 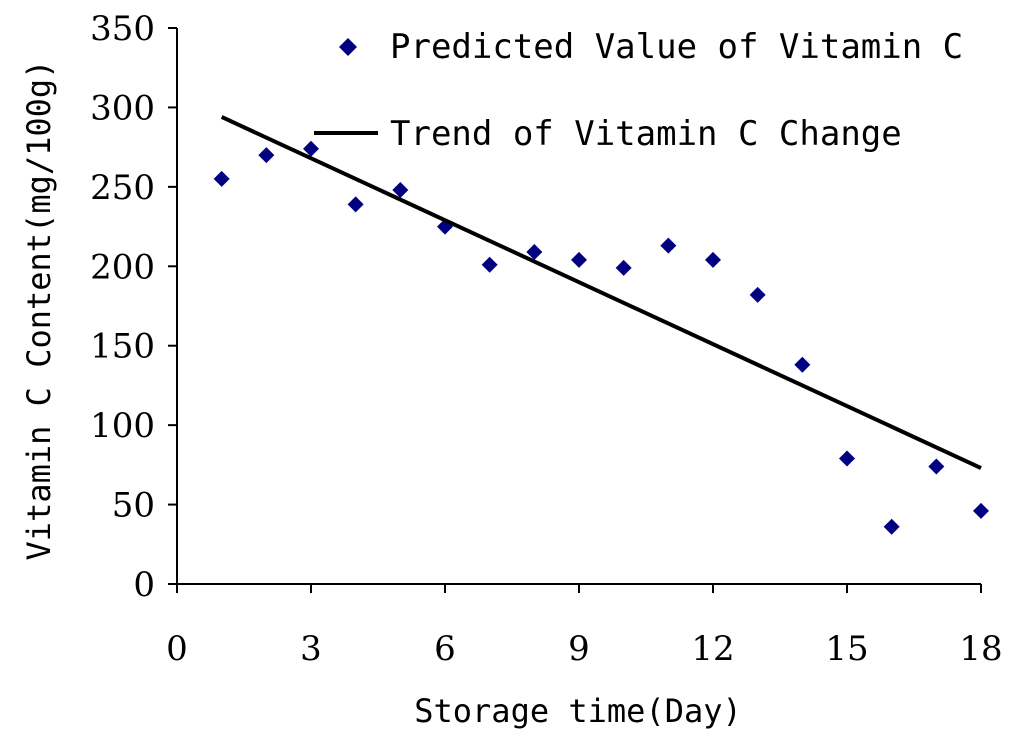 What do you see at coordinates (122, 188) in the screenshot?
I see `y-tick-label: 250` at bounding box center [122, 188].